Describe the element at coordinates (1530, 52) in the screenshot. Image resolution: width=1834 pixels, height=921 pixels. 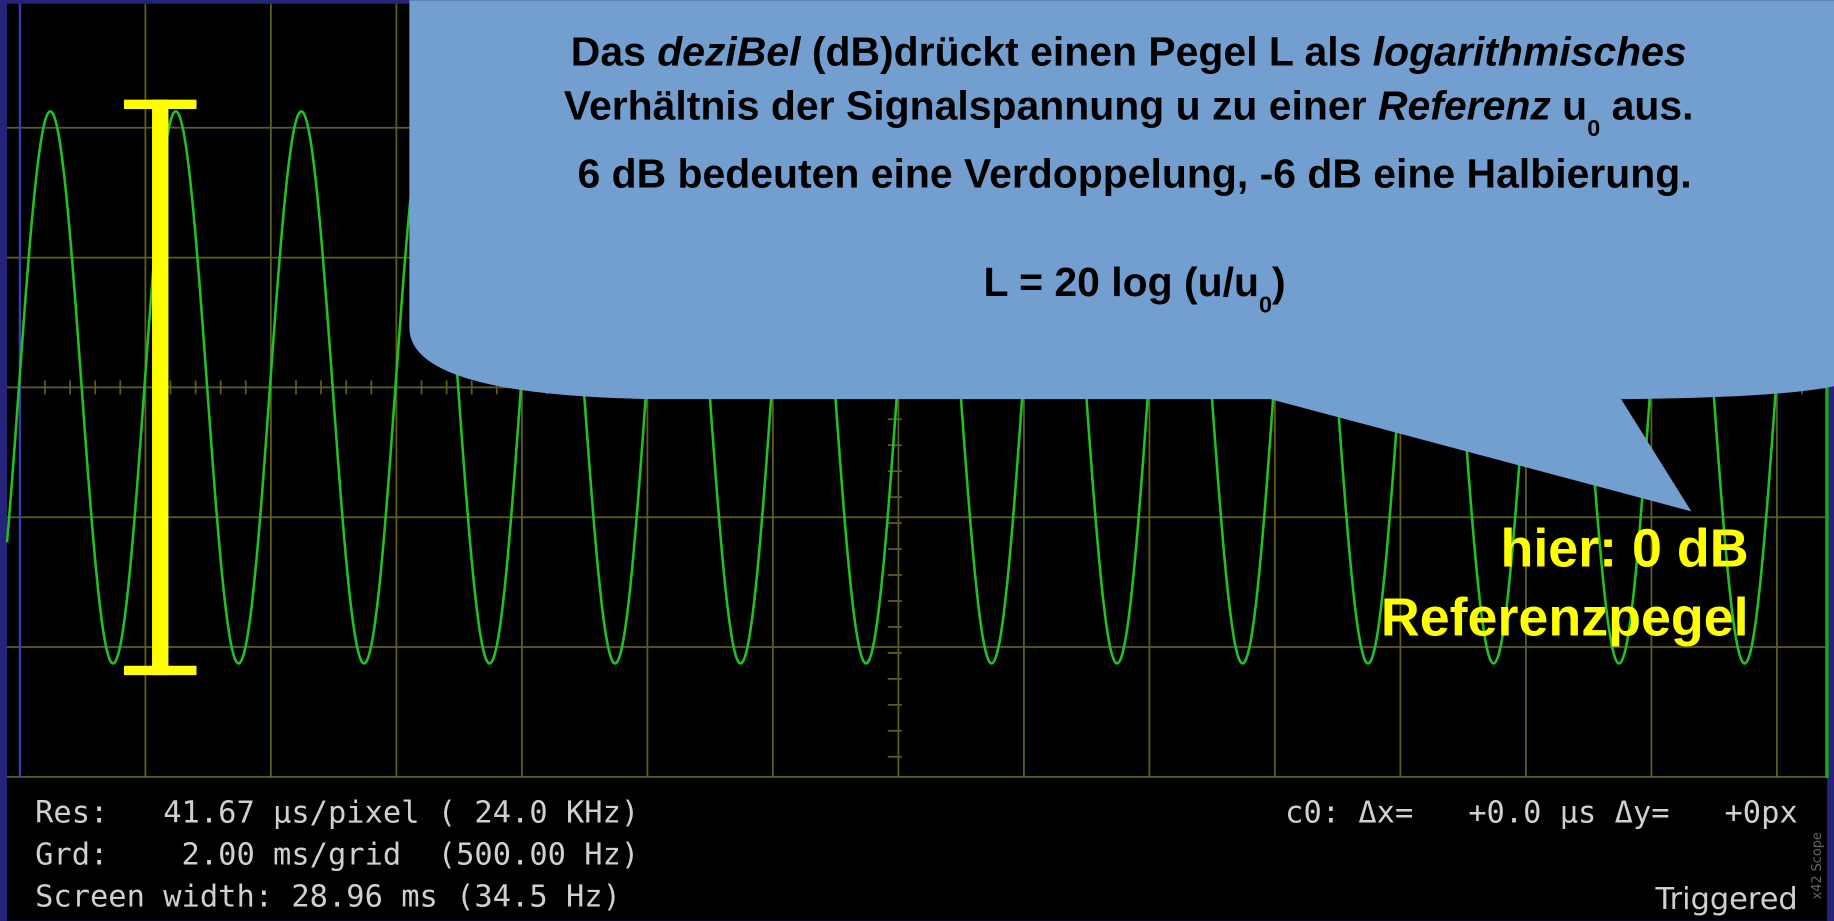
I see `text: logarithmisches` at that location.